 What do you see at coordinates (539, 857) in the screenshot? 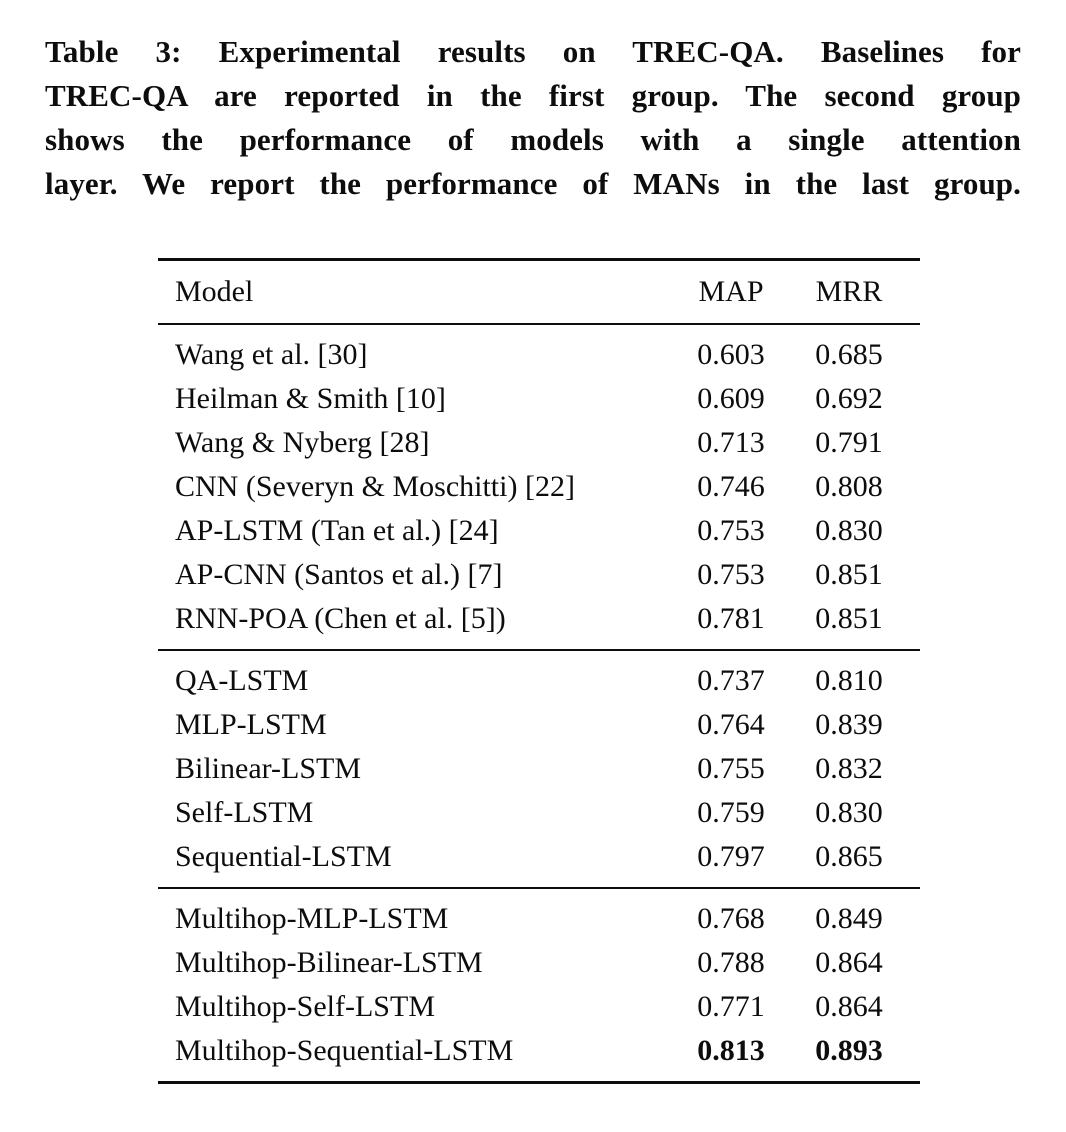
I see `table-row: Sequential-LSTM 0.797 0.865` at bounding box center [539, 857].